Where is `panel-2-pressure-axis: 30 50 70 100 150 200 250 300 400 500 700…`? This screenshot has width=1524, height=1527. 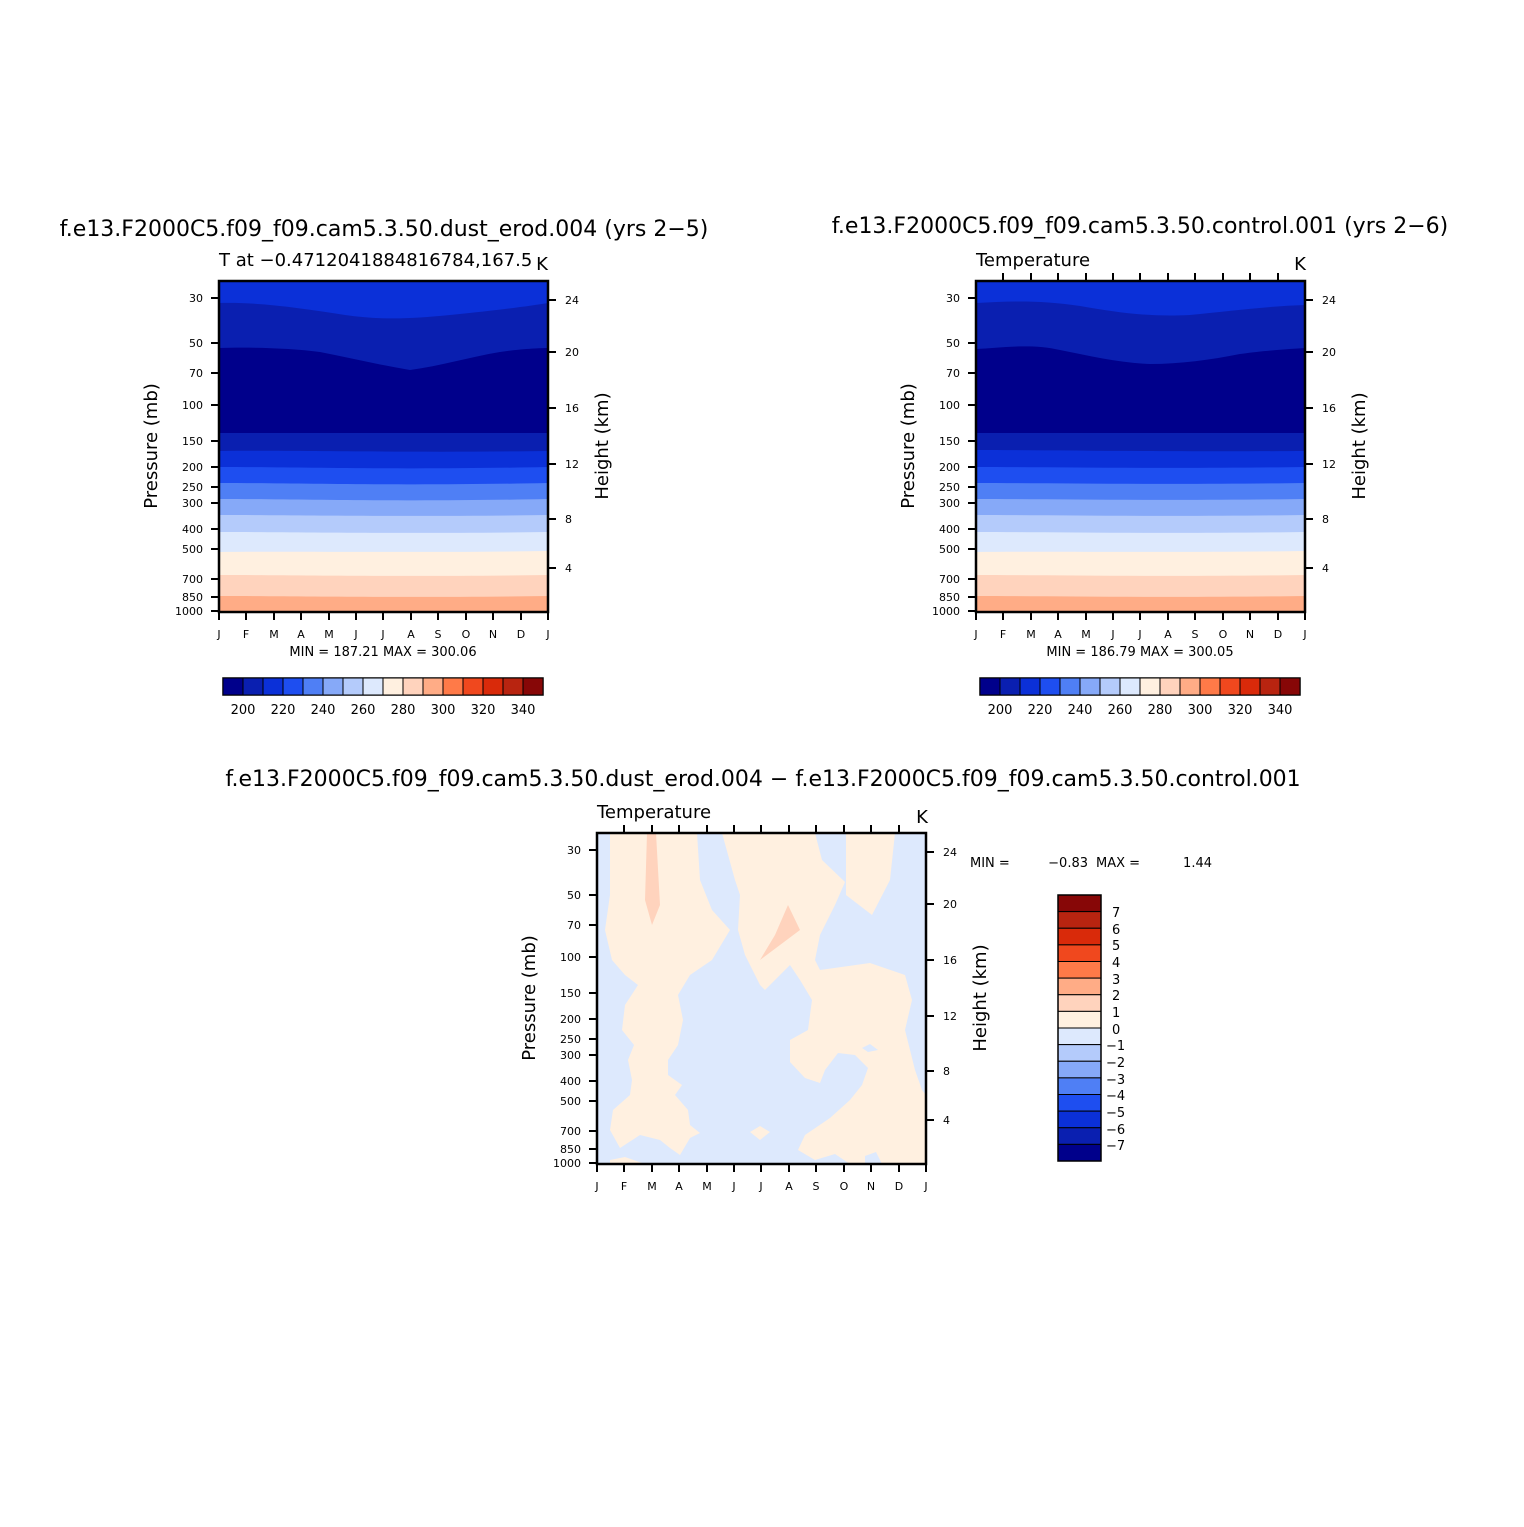 panel-2-pressure-axis: 30 50 70 100 150 200 250 300 400 500 700… is located at coordinates (954, 455).